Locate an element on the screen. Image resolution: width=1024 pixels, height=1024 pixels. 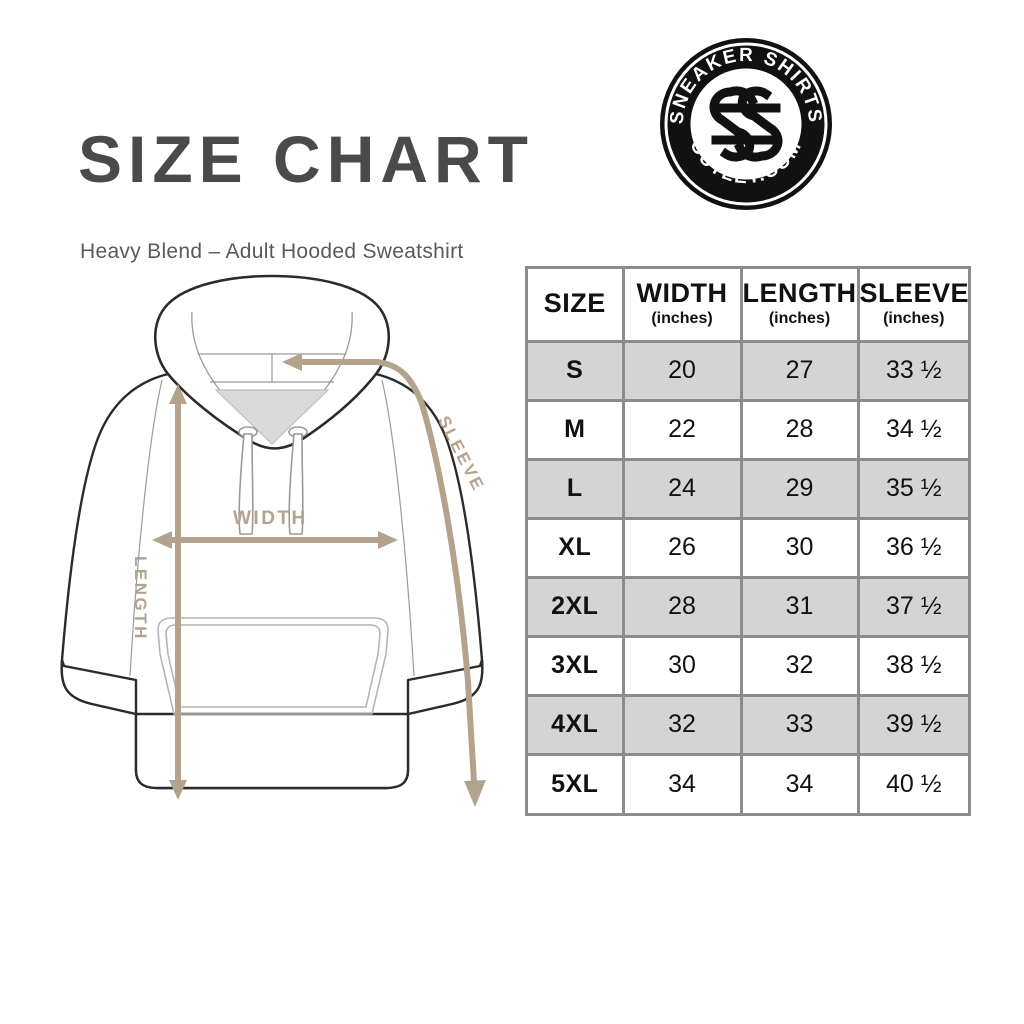
cell-length: 27 is located at coordinates (800, 371).